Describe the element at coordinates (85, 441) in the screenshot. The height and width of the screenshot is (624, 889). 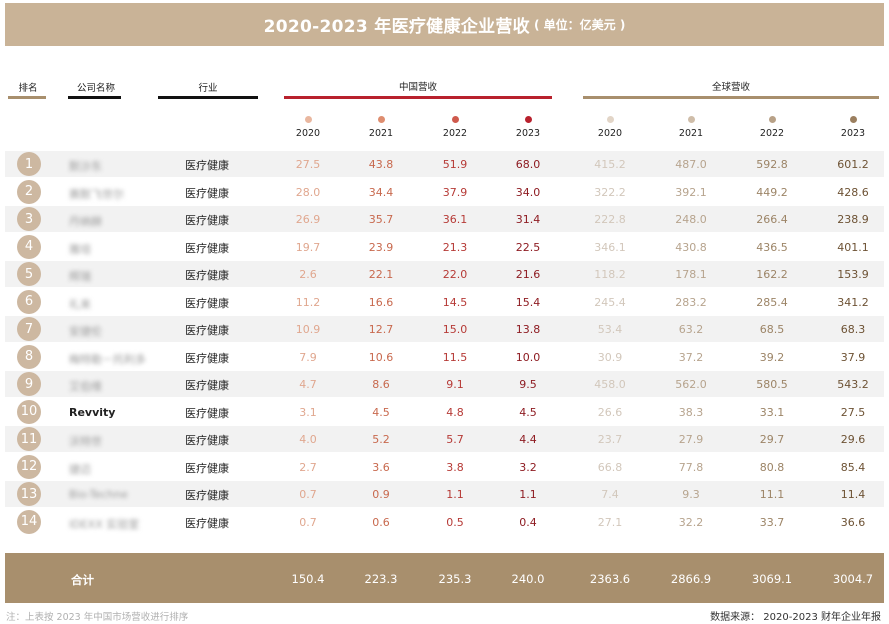
I see `company-name: 沃特世` at that location.